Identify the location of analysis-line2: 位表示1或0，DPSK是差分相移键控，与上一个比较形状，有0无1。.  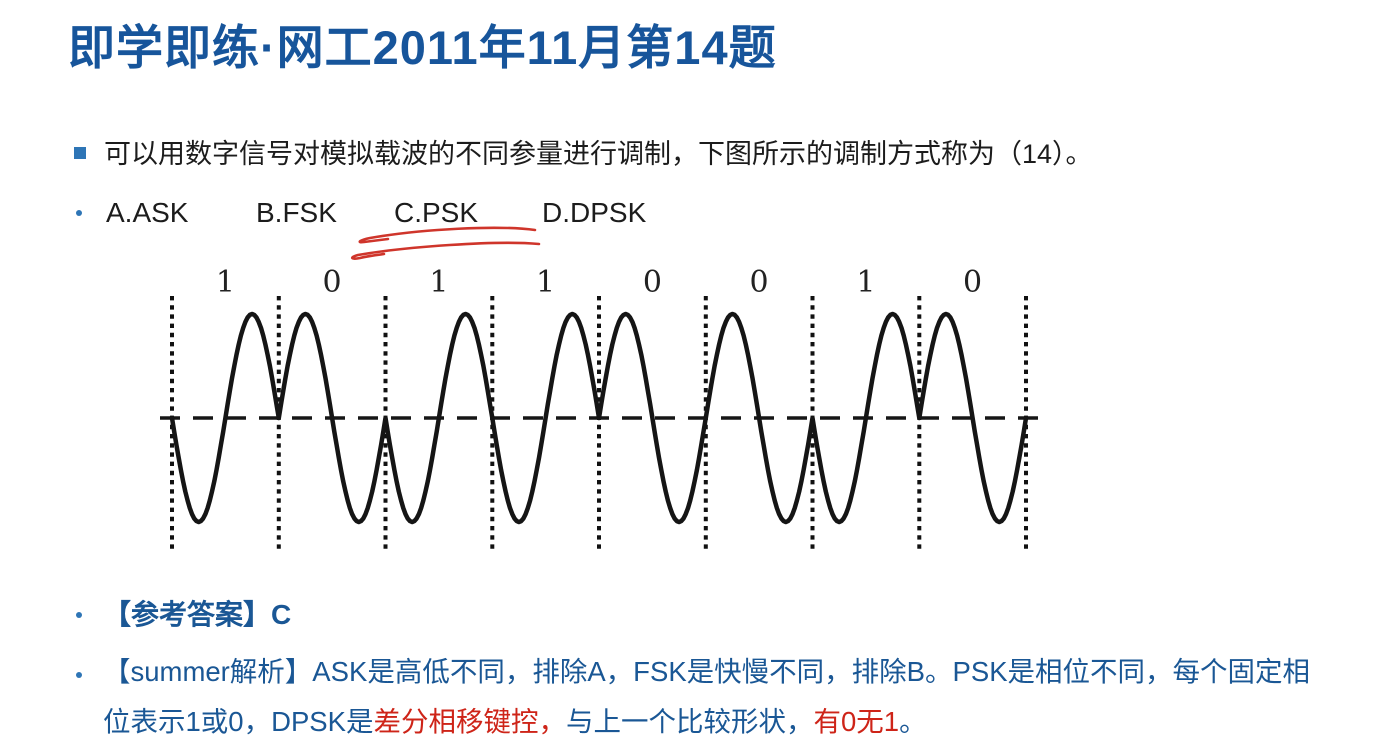
(515, 721).